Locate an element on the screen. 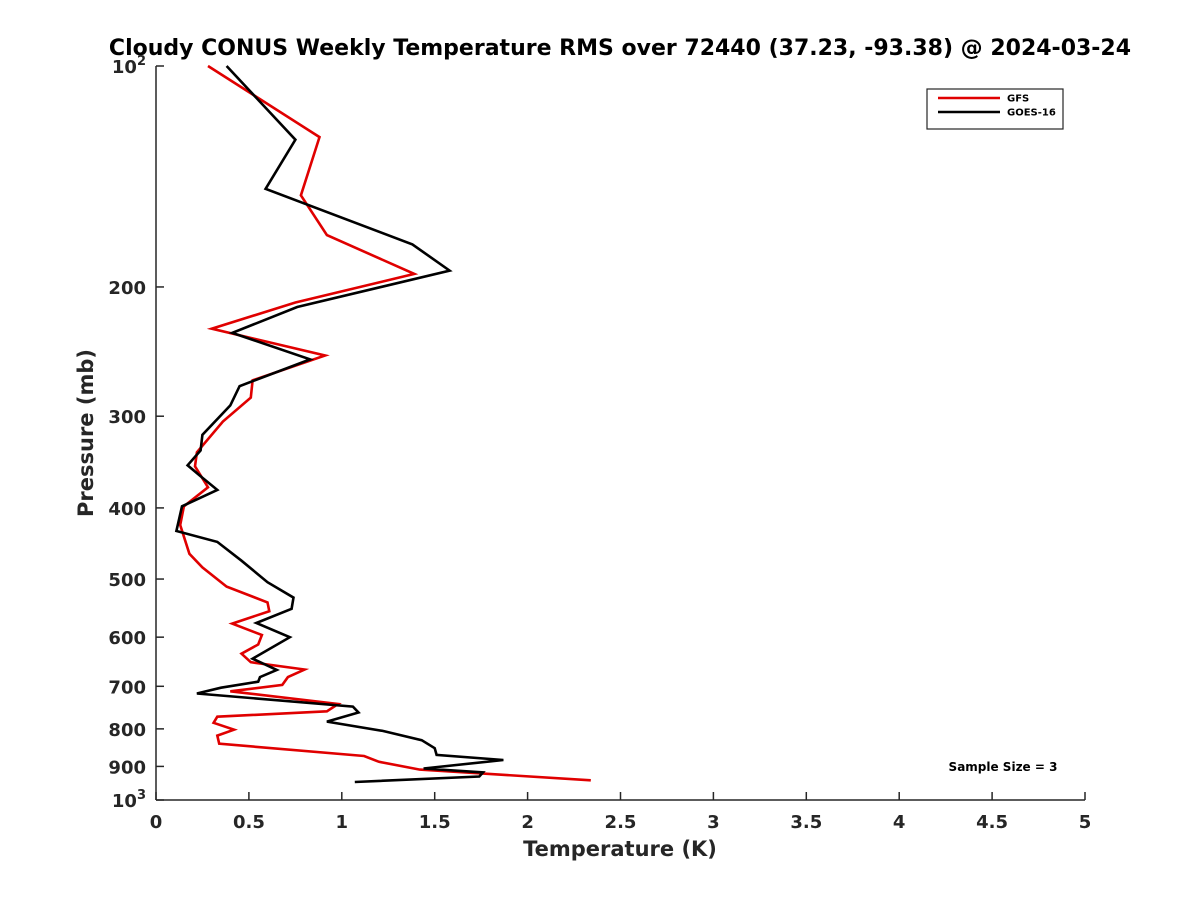 The width and height of the screenshot is (1200, 900). y-tick-label: 400 is located at coordinates (127, 509).